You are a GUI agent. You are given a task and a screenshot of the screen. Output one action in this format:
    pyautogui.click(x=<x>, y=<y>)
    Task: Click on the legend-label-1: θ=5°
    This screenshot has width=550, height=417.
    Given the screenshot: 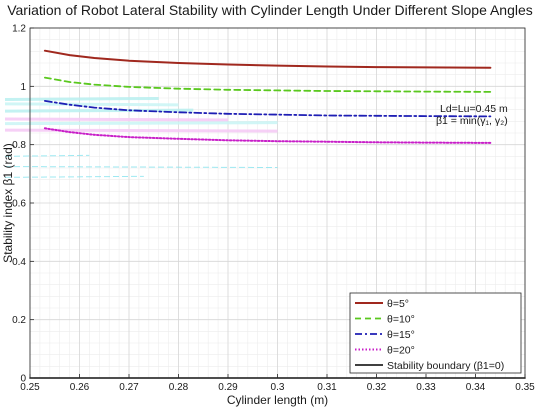 What is the action you would take?
    pyautogui.click(x=398, y=304)
    